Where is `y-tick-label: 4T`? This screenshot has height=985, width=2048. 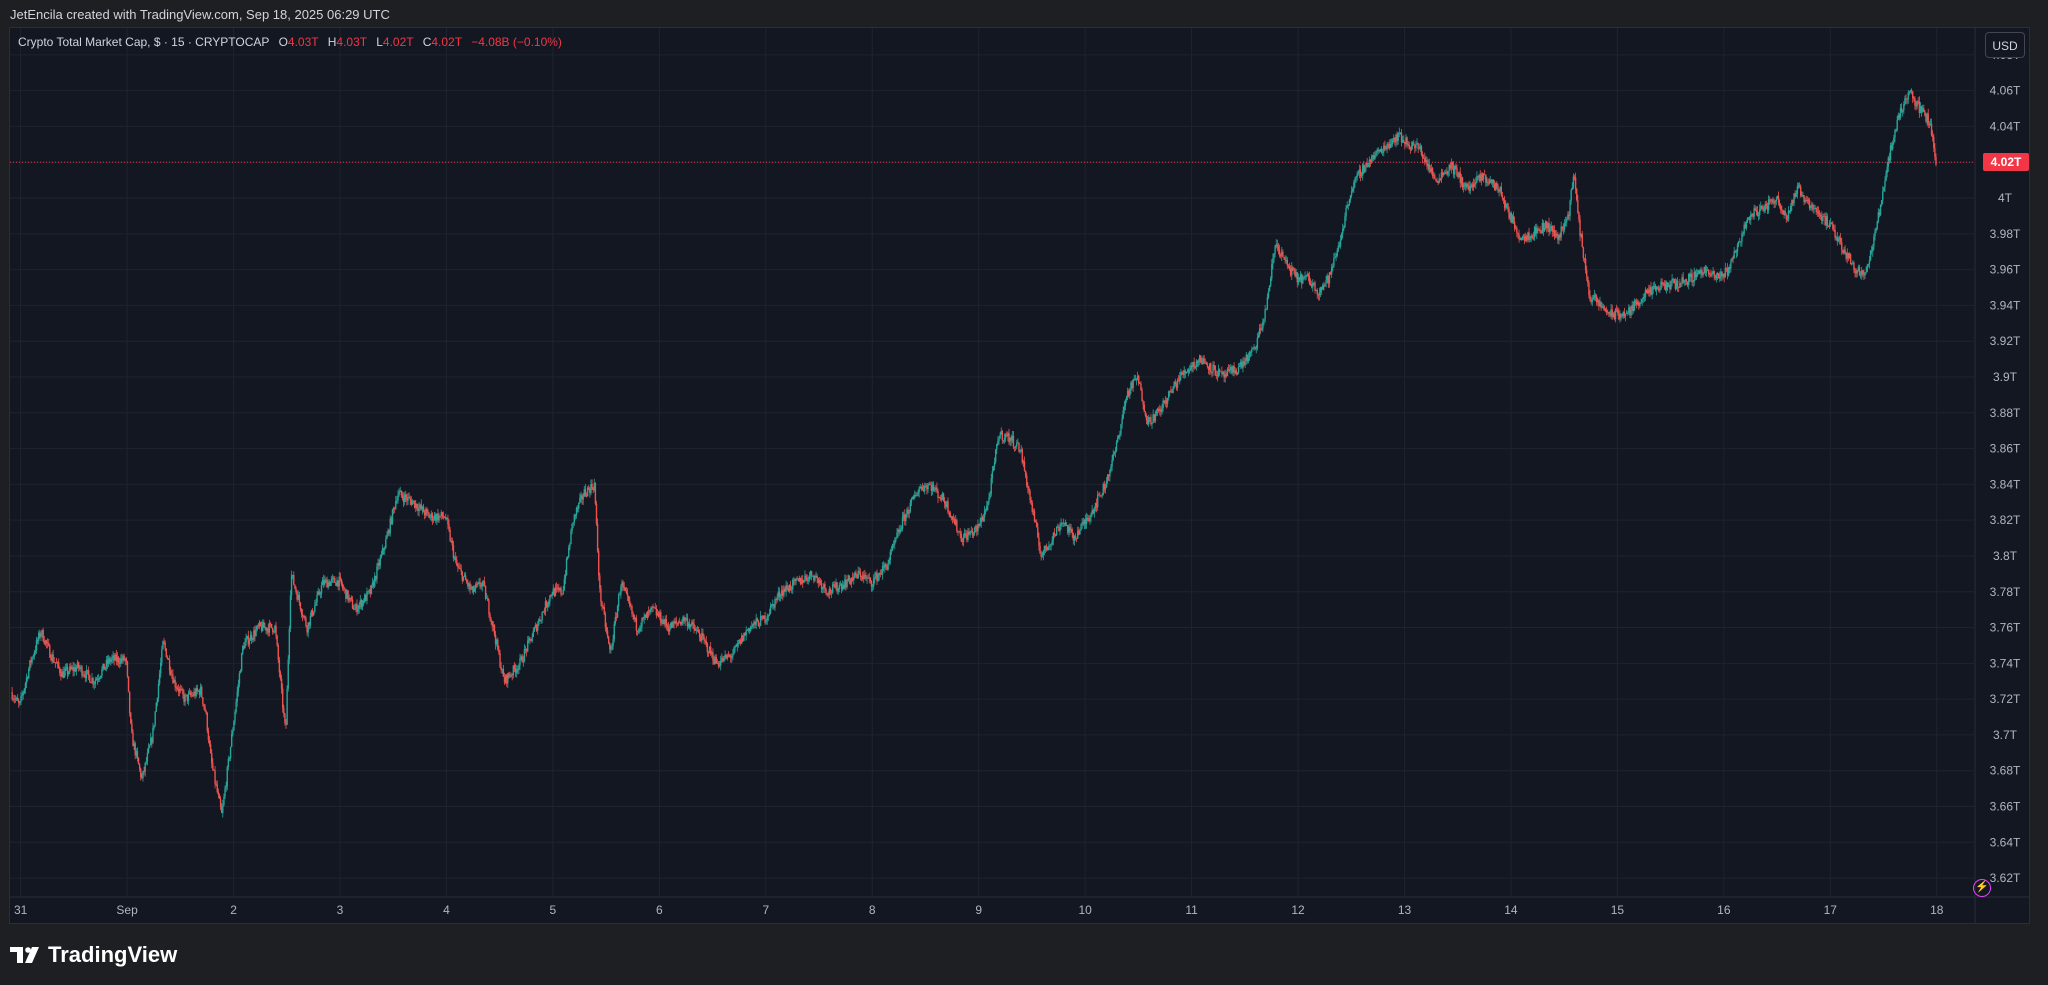
y-tick-label: 4T is located at coordinates (2005, 198).